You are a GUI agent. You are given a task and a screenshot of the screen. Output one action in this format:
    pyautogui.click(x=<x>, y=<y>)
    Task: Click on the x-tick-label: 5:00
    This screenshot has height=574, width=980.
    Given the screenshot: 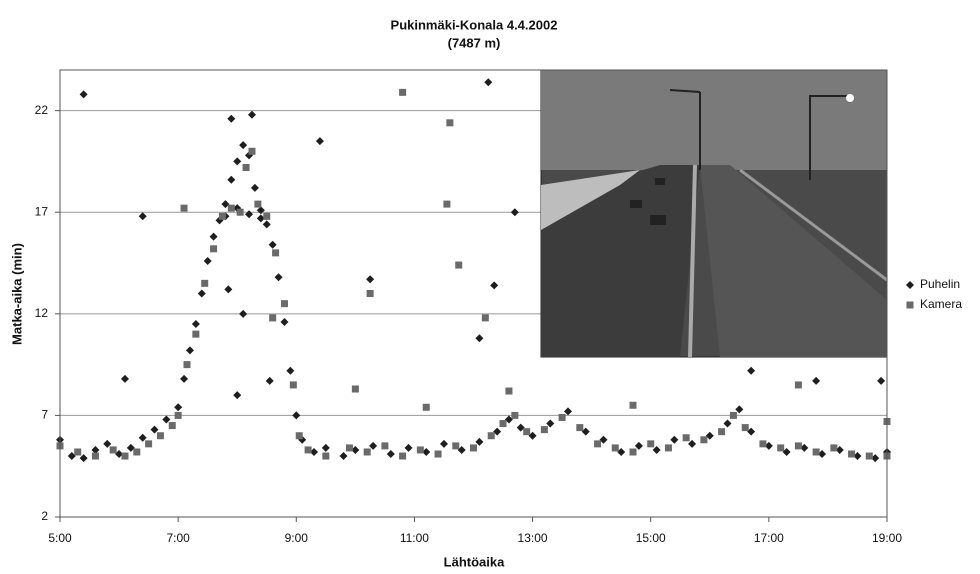 What is the action you would take?
    pyautogui.click(x=60, y=538)
    